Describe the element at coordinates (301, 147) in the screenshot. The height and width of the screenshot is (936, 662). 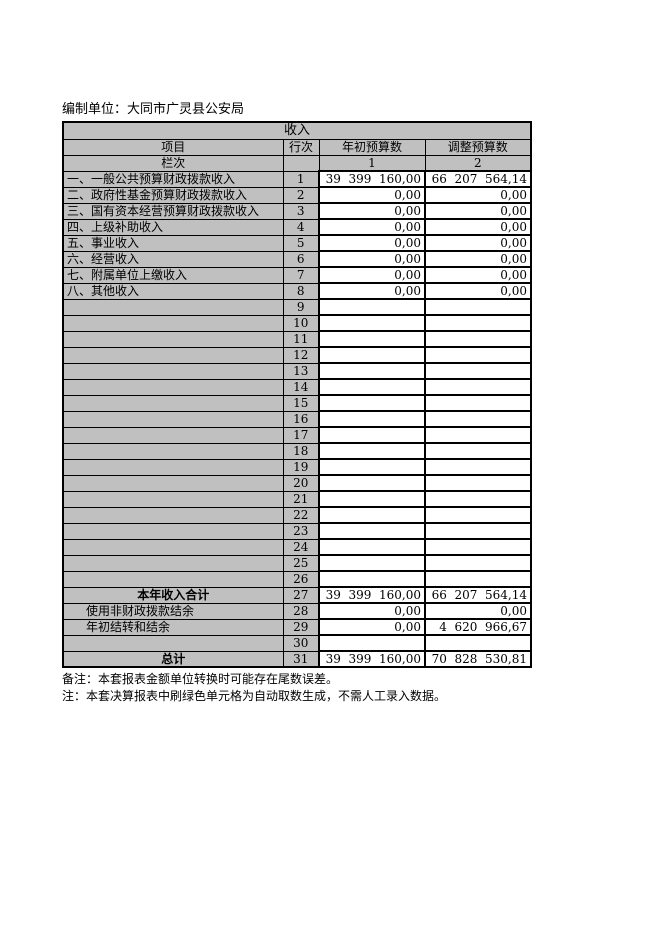
I see `header-row-number: 行次` at that location.